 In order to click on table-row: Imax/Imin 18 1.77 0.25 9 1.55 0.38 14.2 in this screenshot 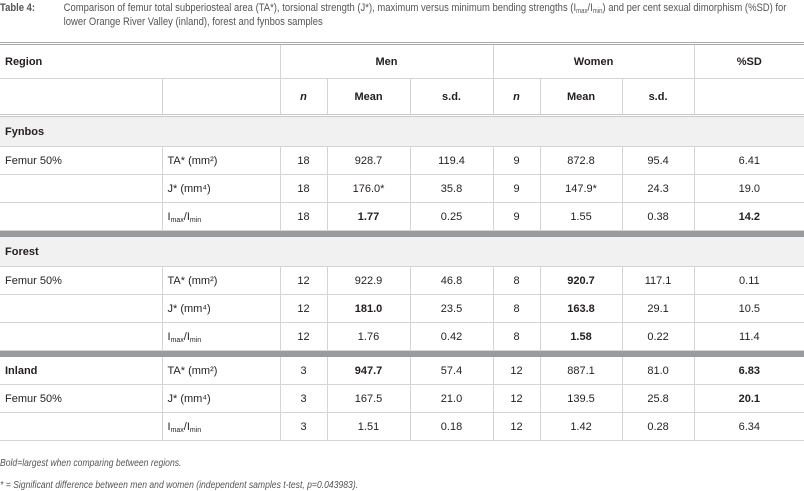, I will do `click(402, 216)`.